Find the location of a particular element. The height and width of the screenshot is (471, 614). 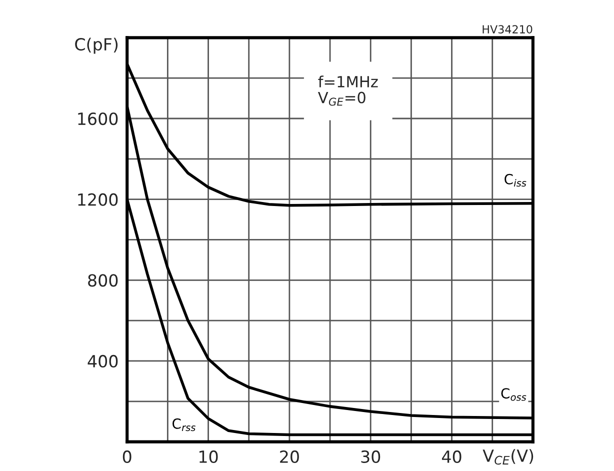

x-tick-label: 10 is located at coordinates (208, 457).